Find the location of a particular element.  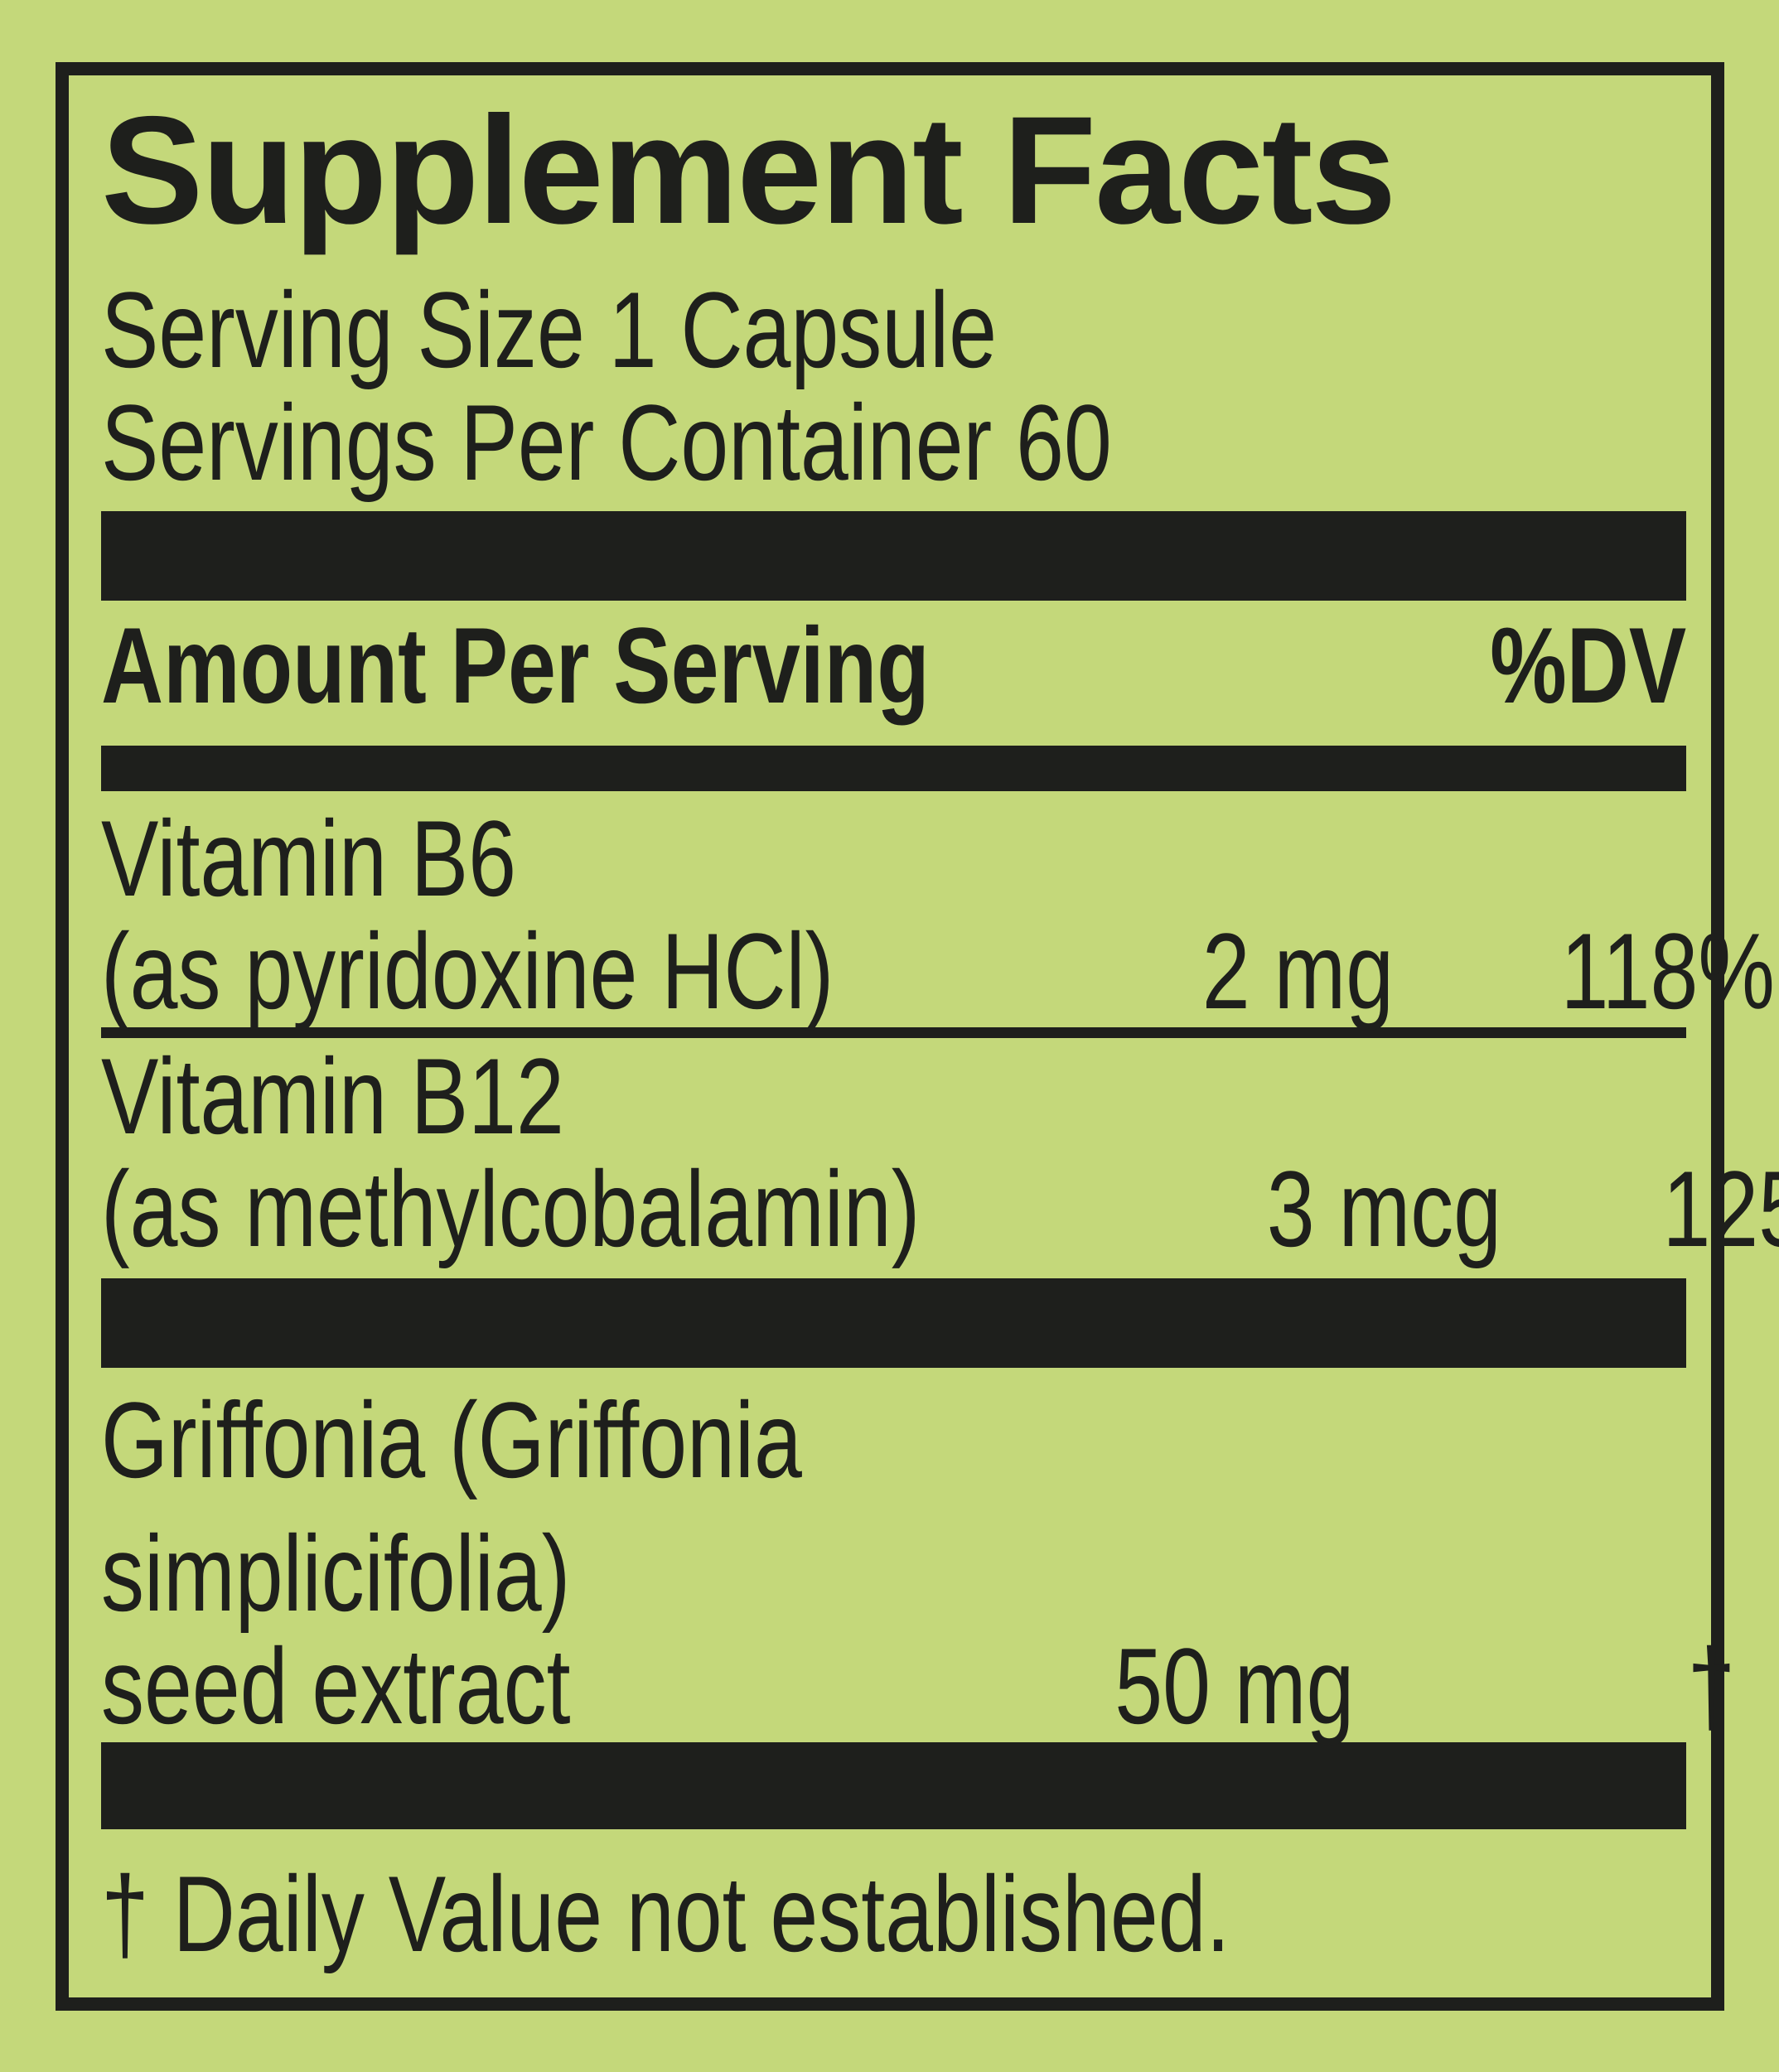

footnote: † Daily Value not established. is located at coordinates (893, 1914).